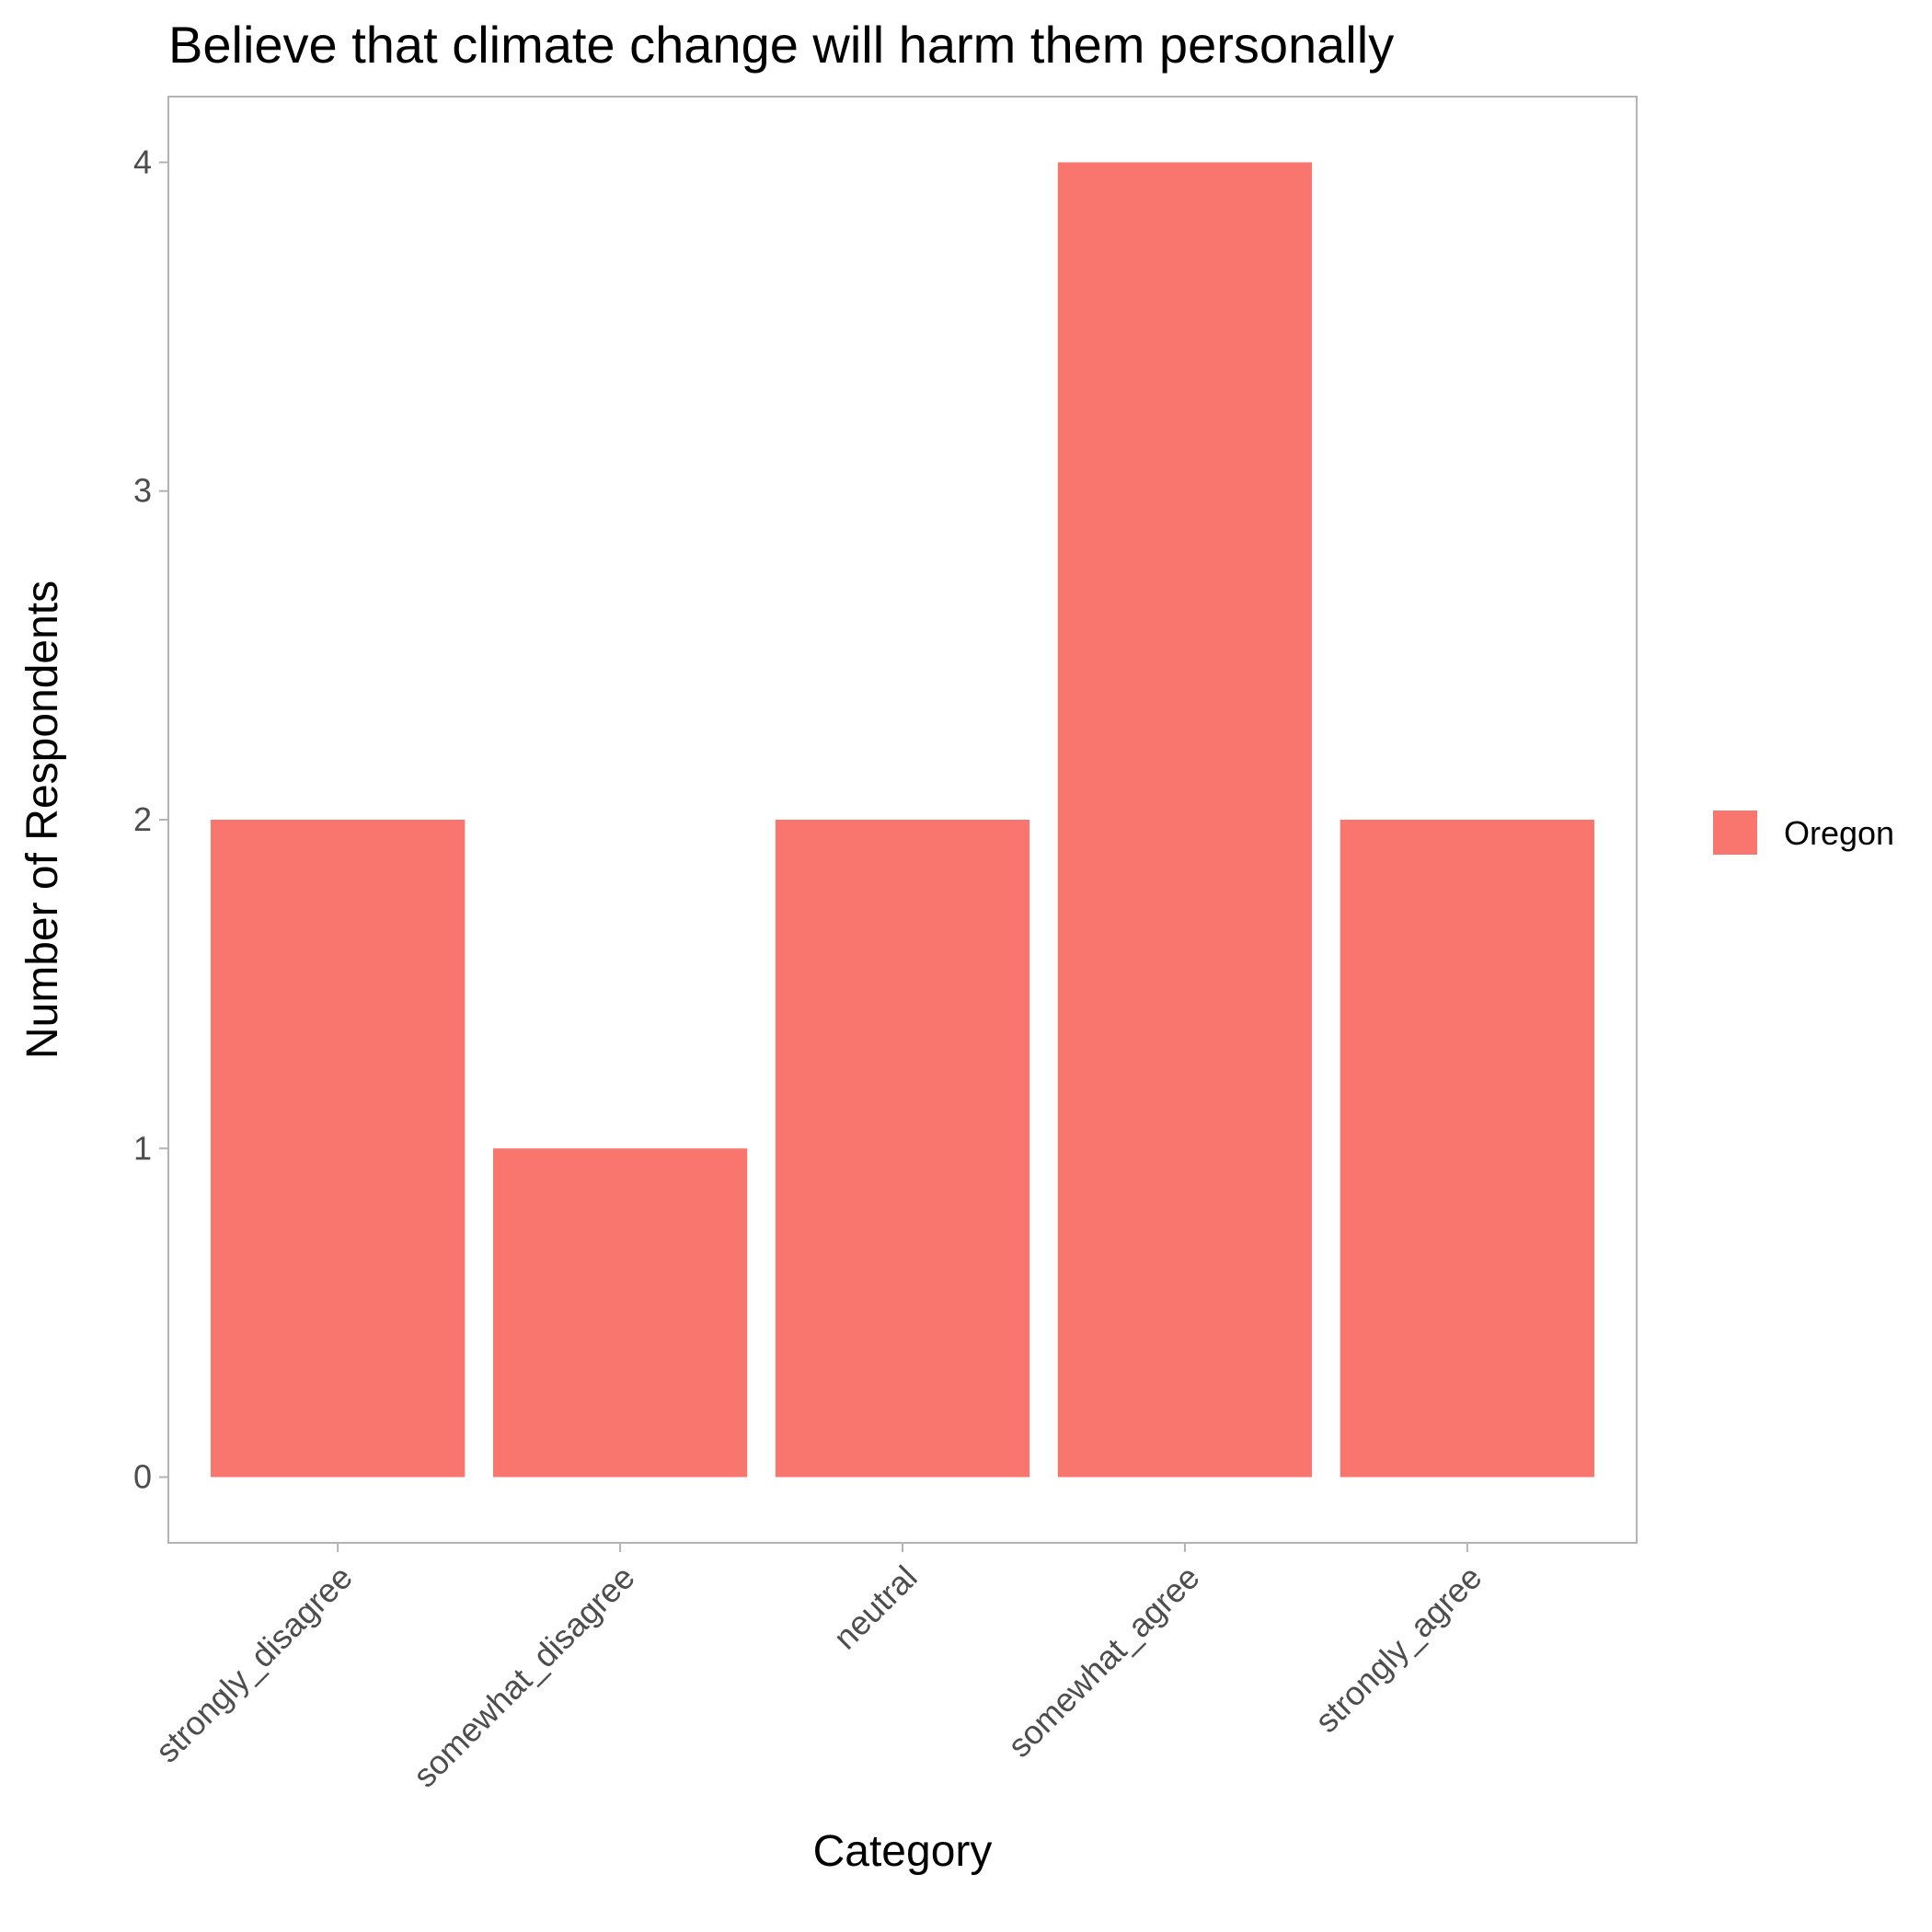 Image resolution: width=1932 pixels, height=1932 pixels. I want to click on legend-key-oregon, so click(1735, 833).